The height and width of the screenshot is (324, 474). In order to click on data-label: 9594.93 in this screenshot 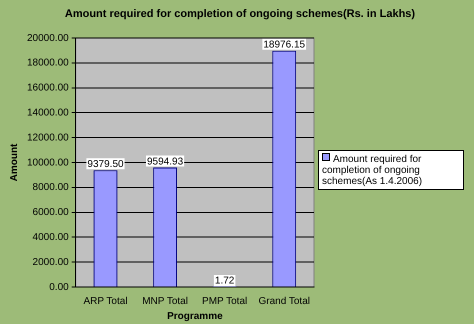, I will do `click(165, 162)`.